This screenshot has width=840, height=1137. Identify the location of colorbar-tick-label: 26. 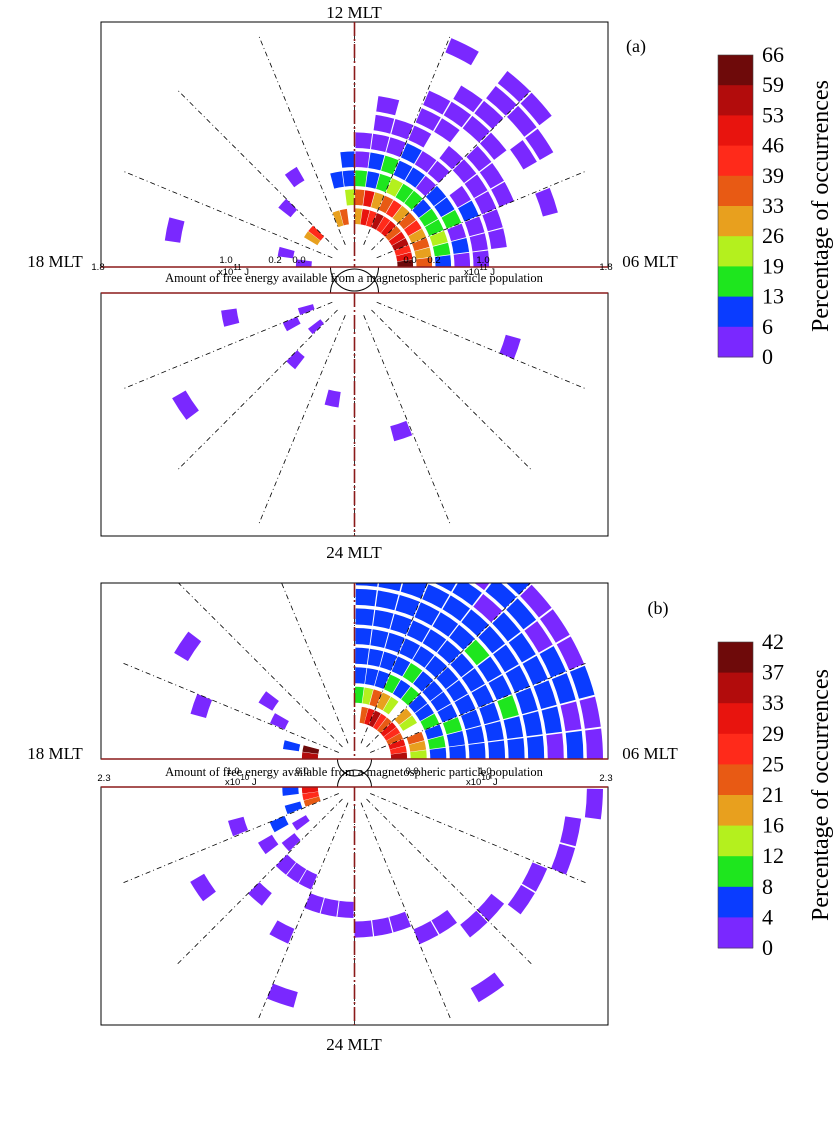
(773, 235).